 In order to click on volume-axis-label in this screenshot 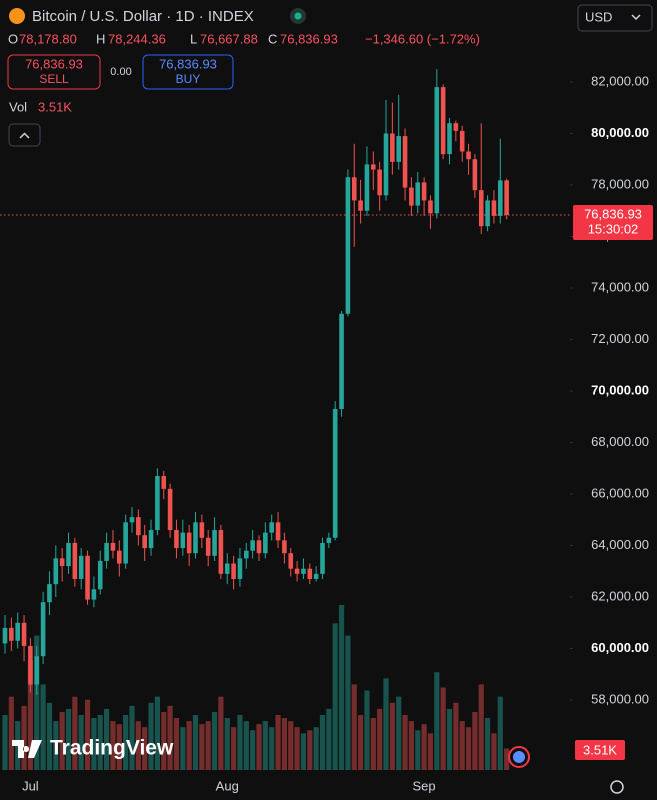, I will do `click(600, 750)`.